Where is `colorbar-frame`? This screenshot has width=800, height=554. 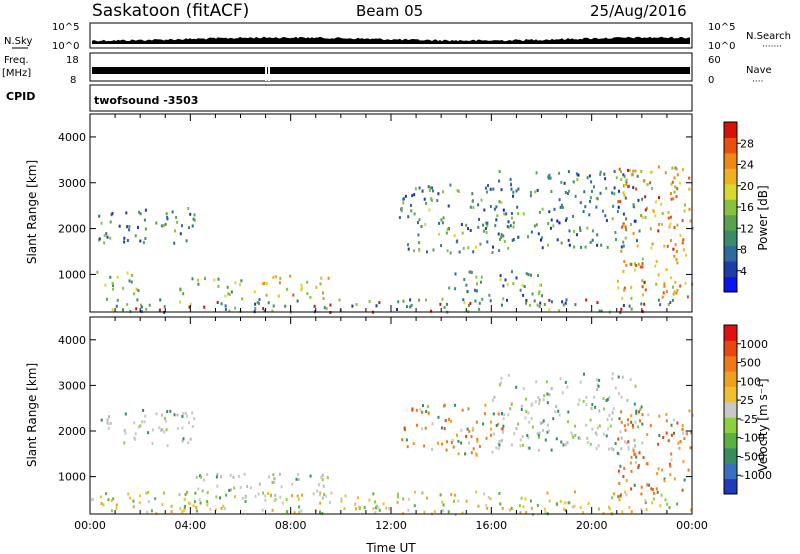 colorbar-frame is located at coordinates (730, 409).